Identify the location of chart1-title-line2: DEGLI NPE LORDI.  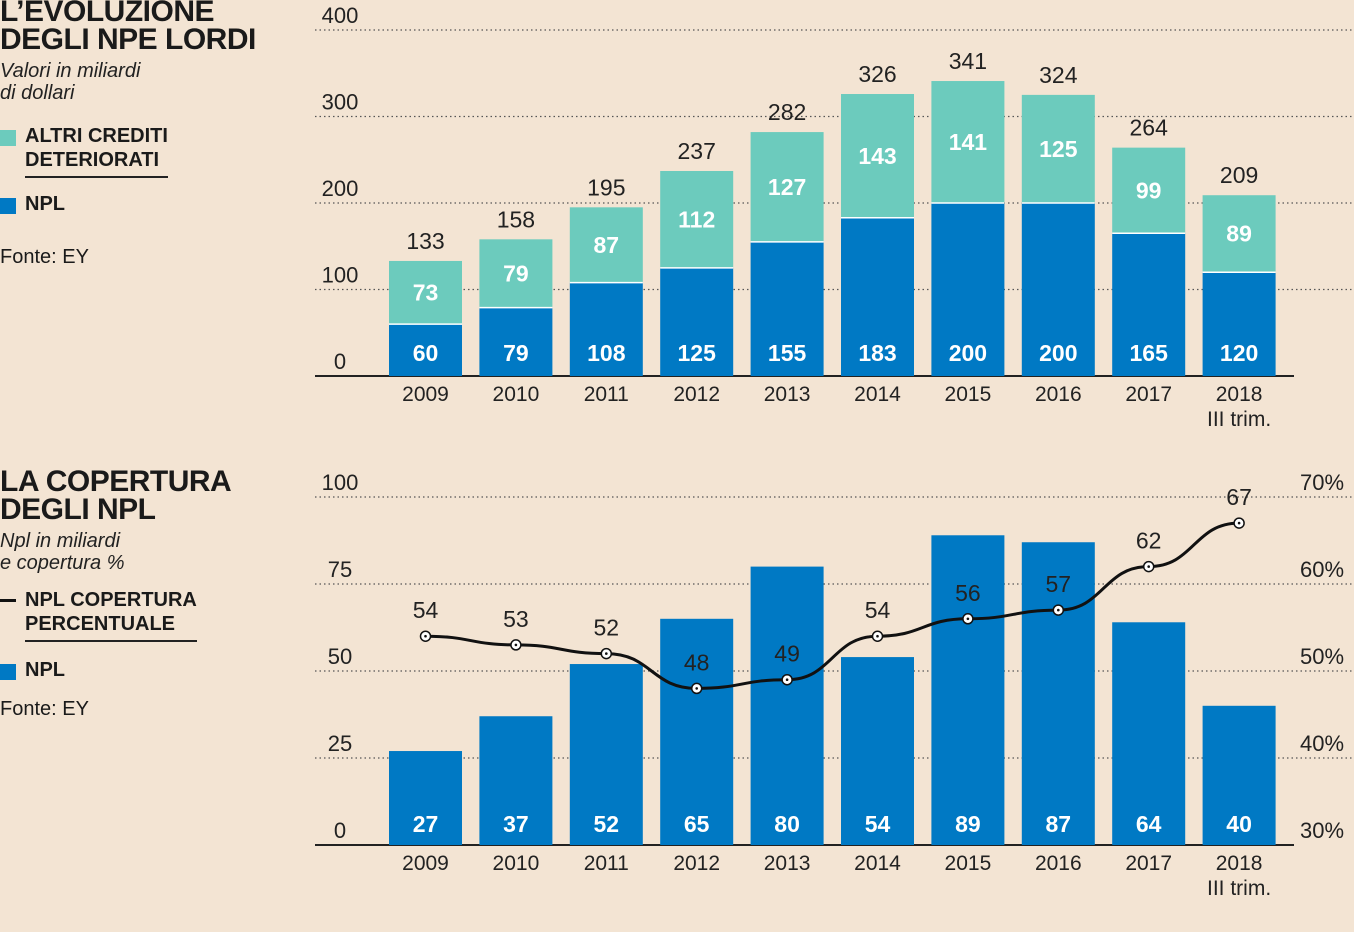
(128, 39).